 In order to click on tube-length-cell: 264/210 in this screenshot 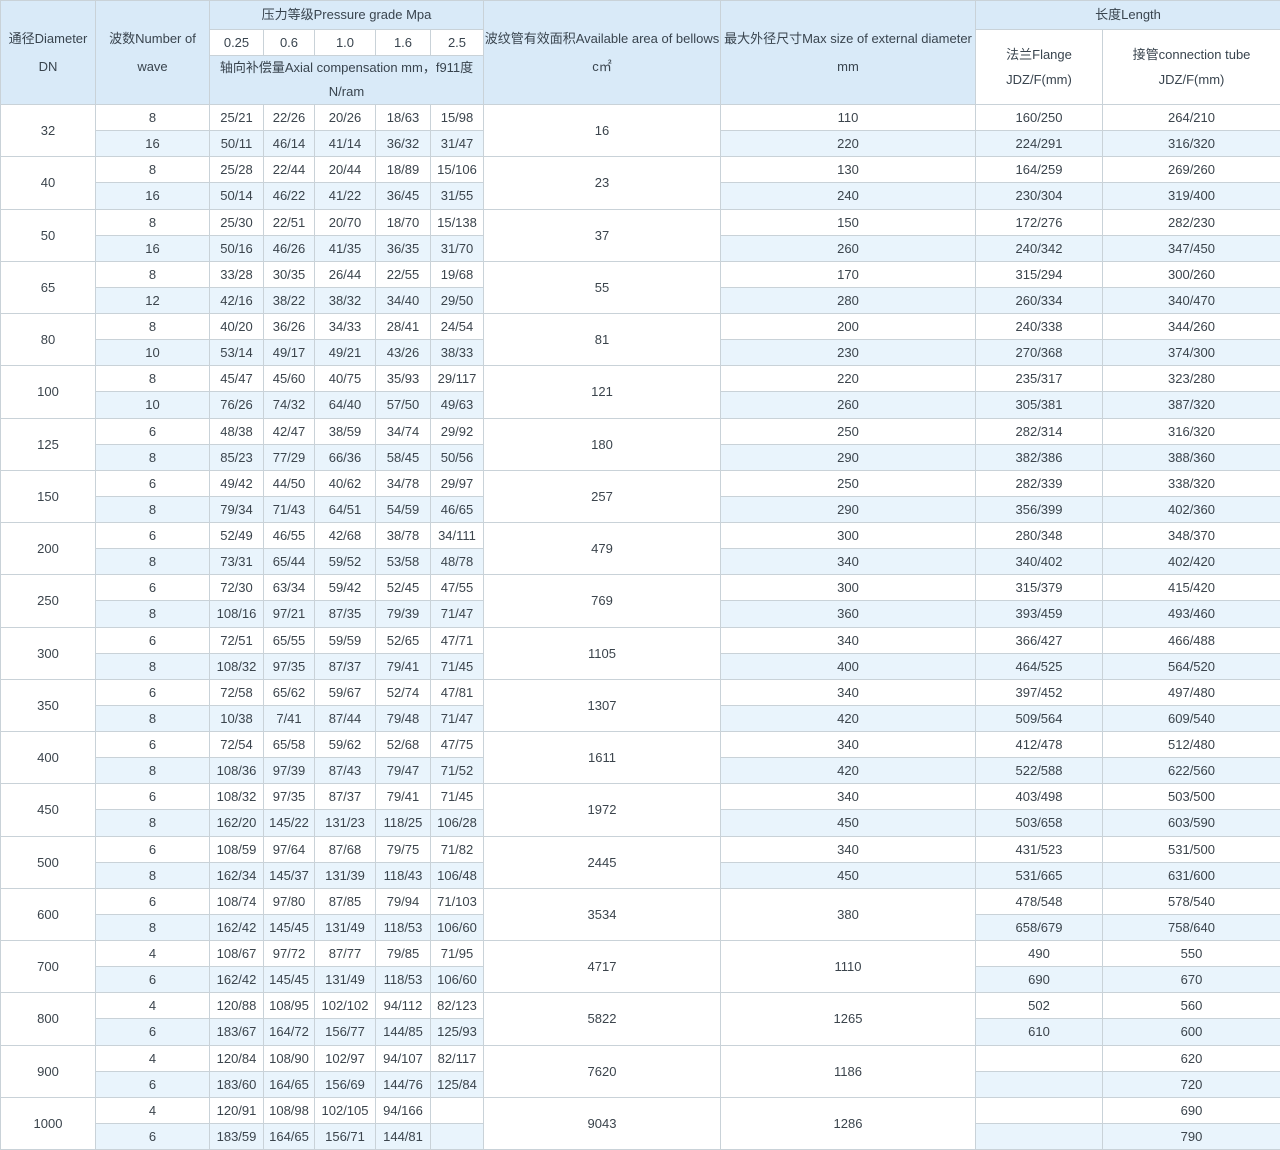, I will do `click(1190, 117)`.